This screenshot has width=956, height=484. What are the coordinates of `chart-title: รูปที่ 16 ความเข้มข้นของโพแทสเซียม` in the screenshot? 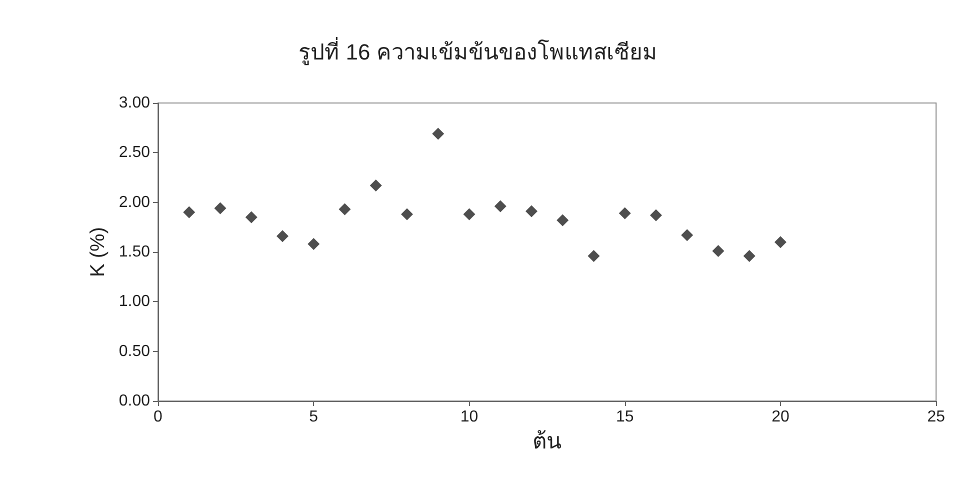 It's located at (478, 51).